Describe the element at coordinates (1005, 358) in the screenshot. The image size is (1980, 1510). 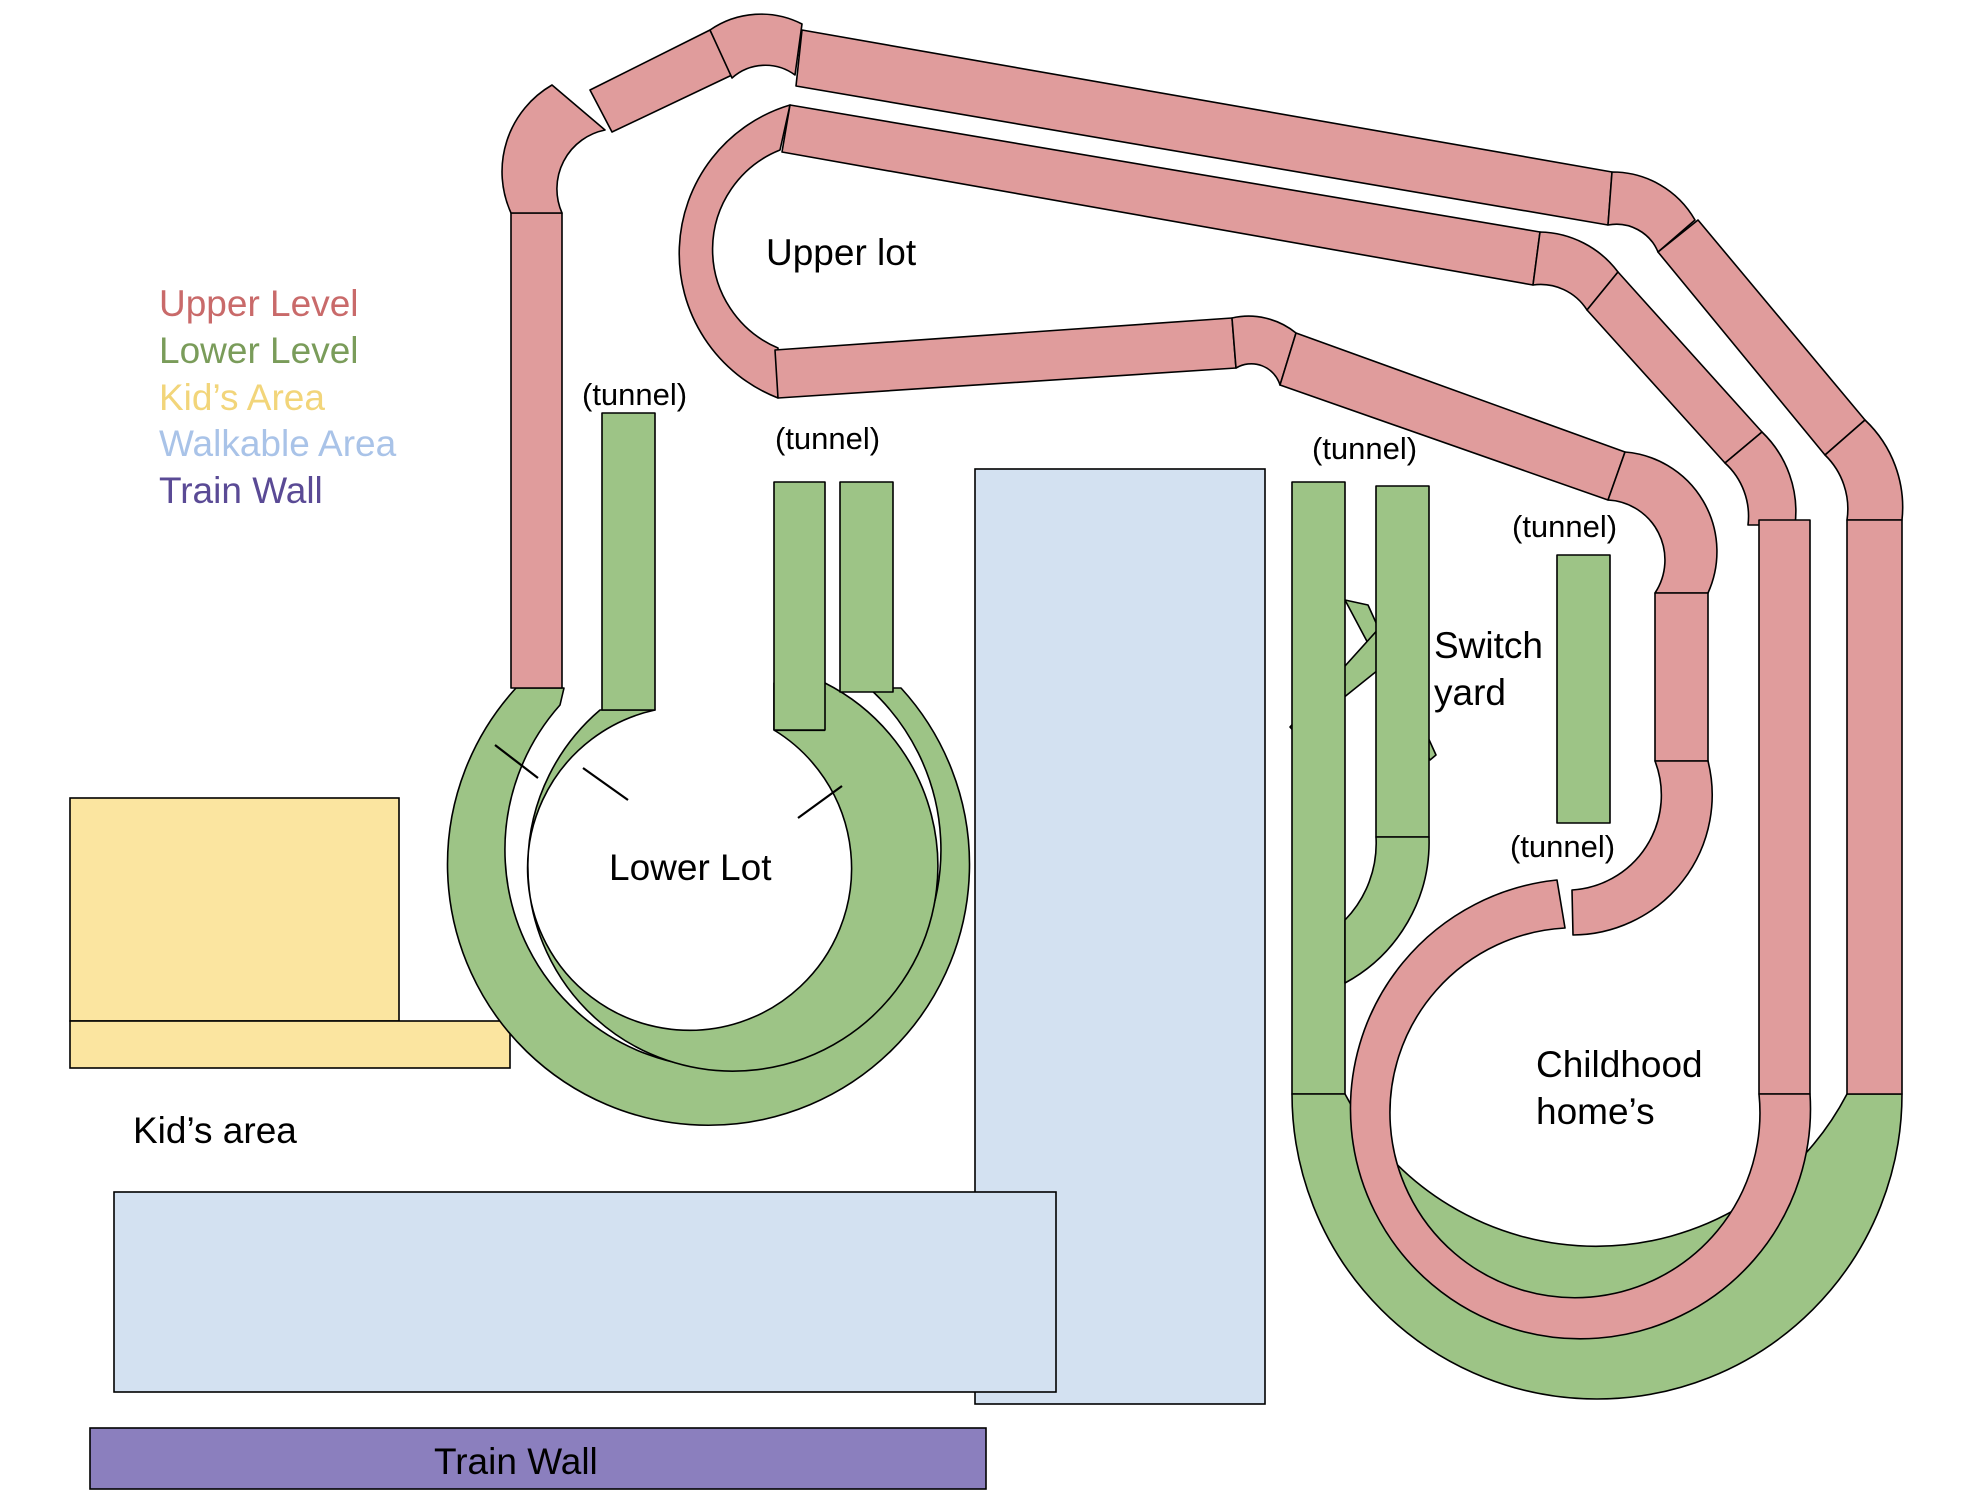
I see `upper-lot-bottom-straight` at that location.